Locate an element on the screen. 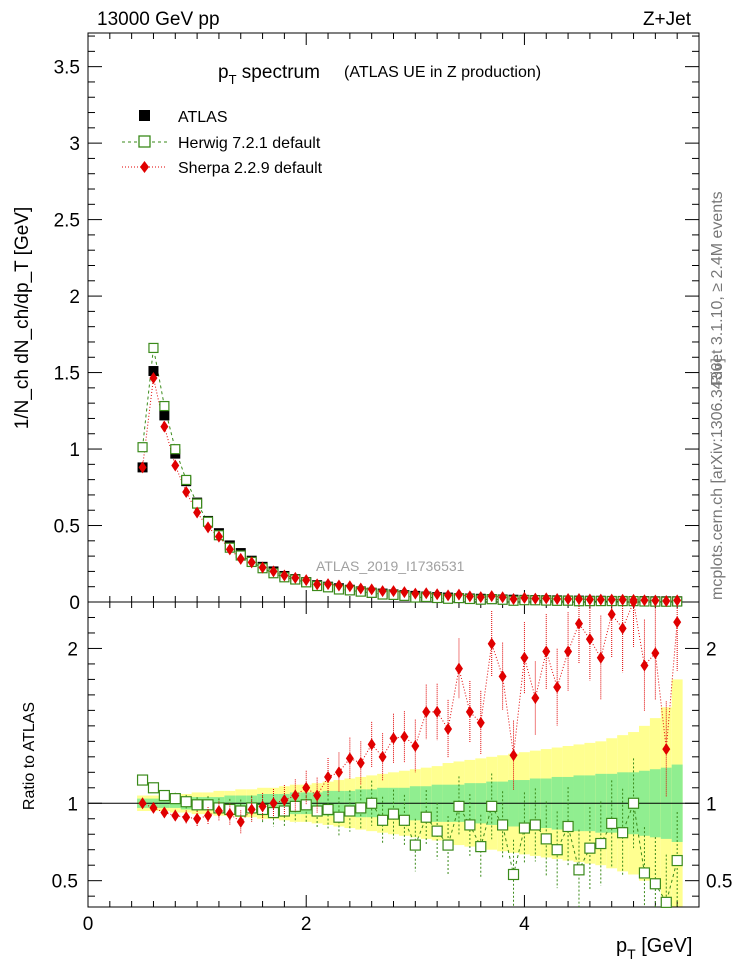  y-tick-label-top: 3 is located at coordinates (74, 144).